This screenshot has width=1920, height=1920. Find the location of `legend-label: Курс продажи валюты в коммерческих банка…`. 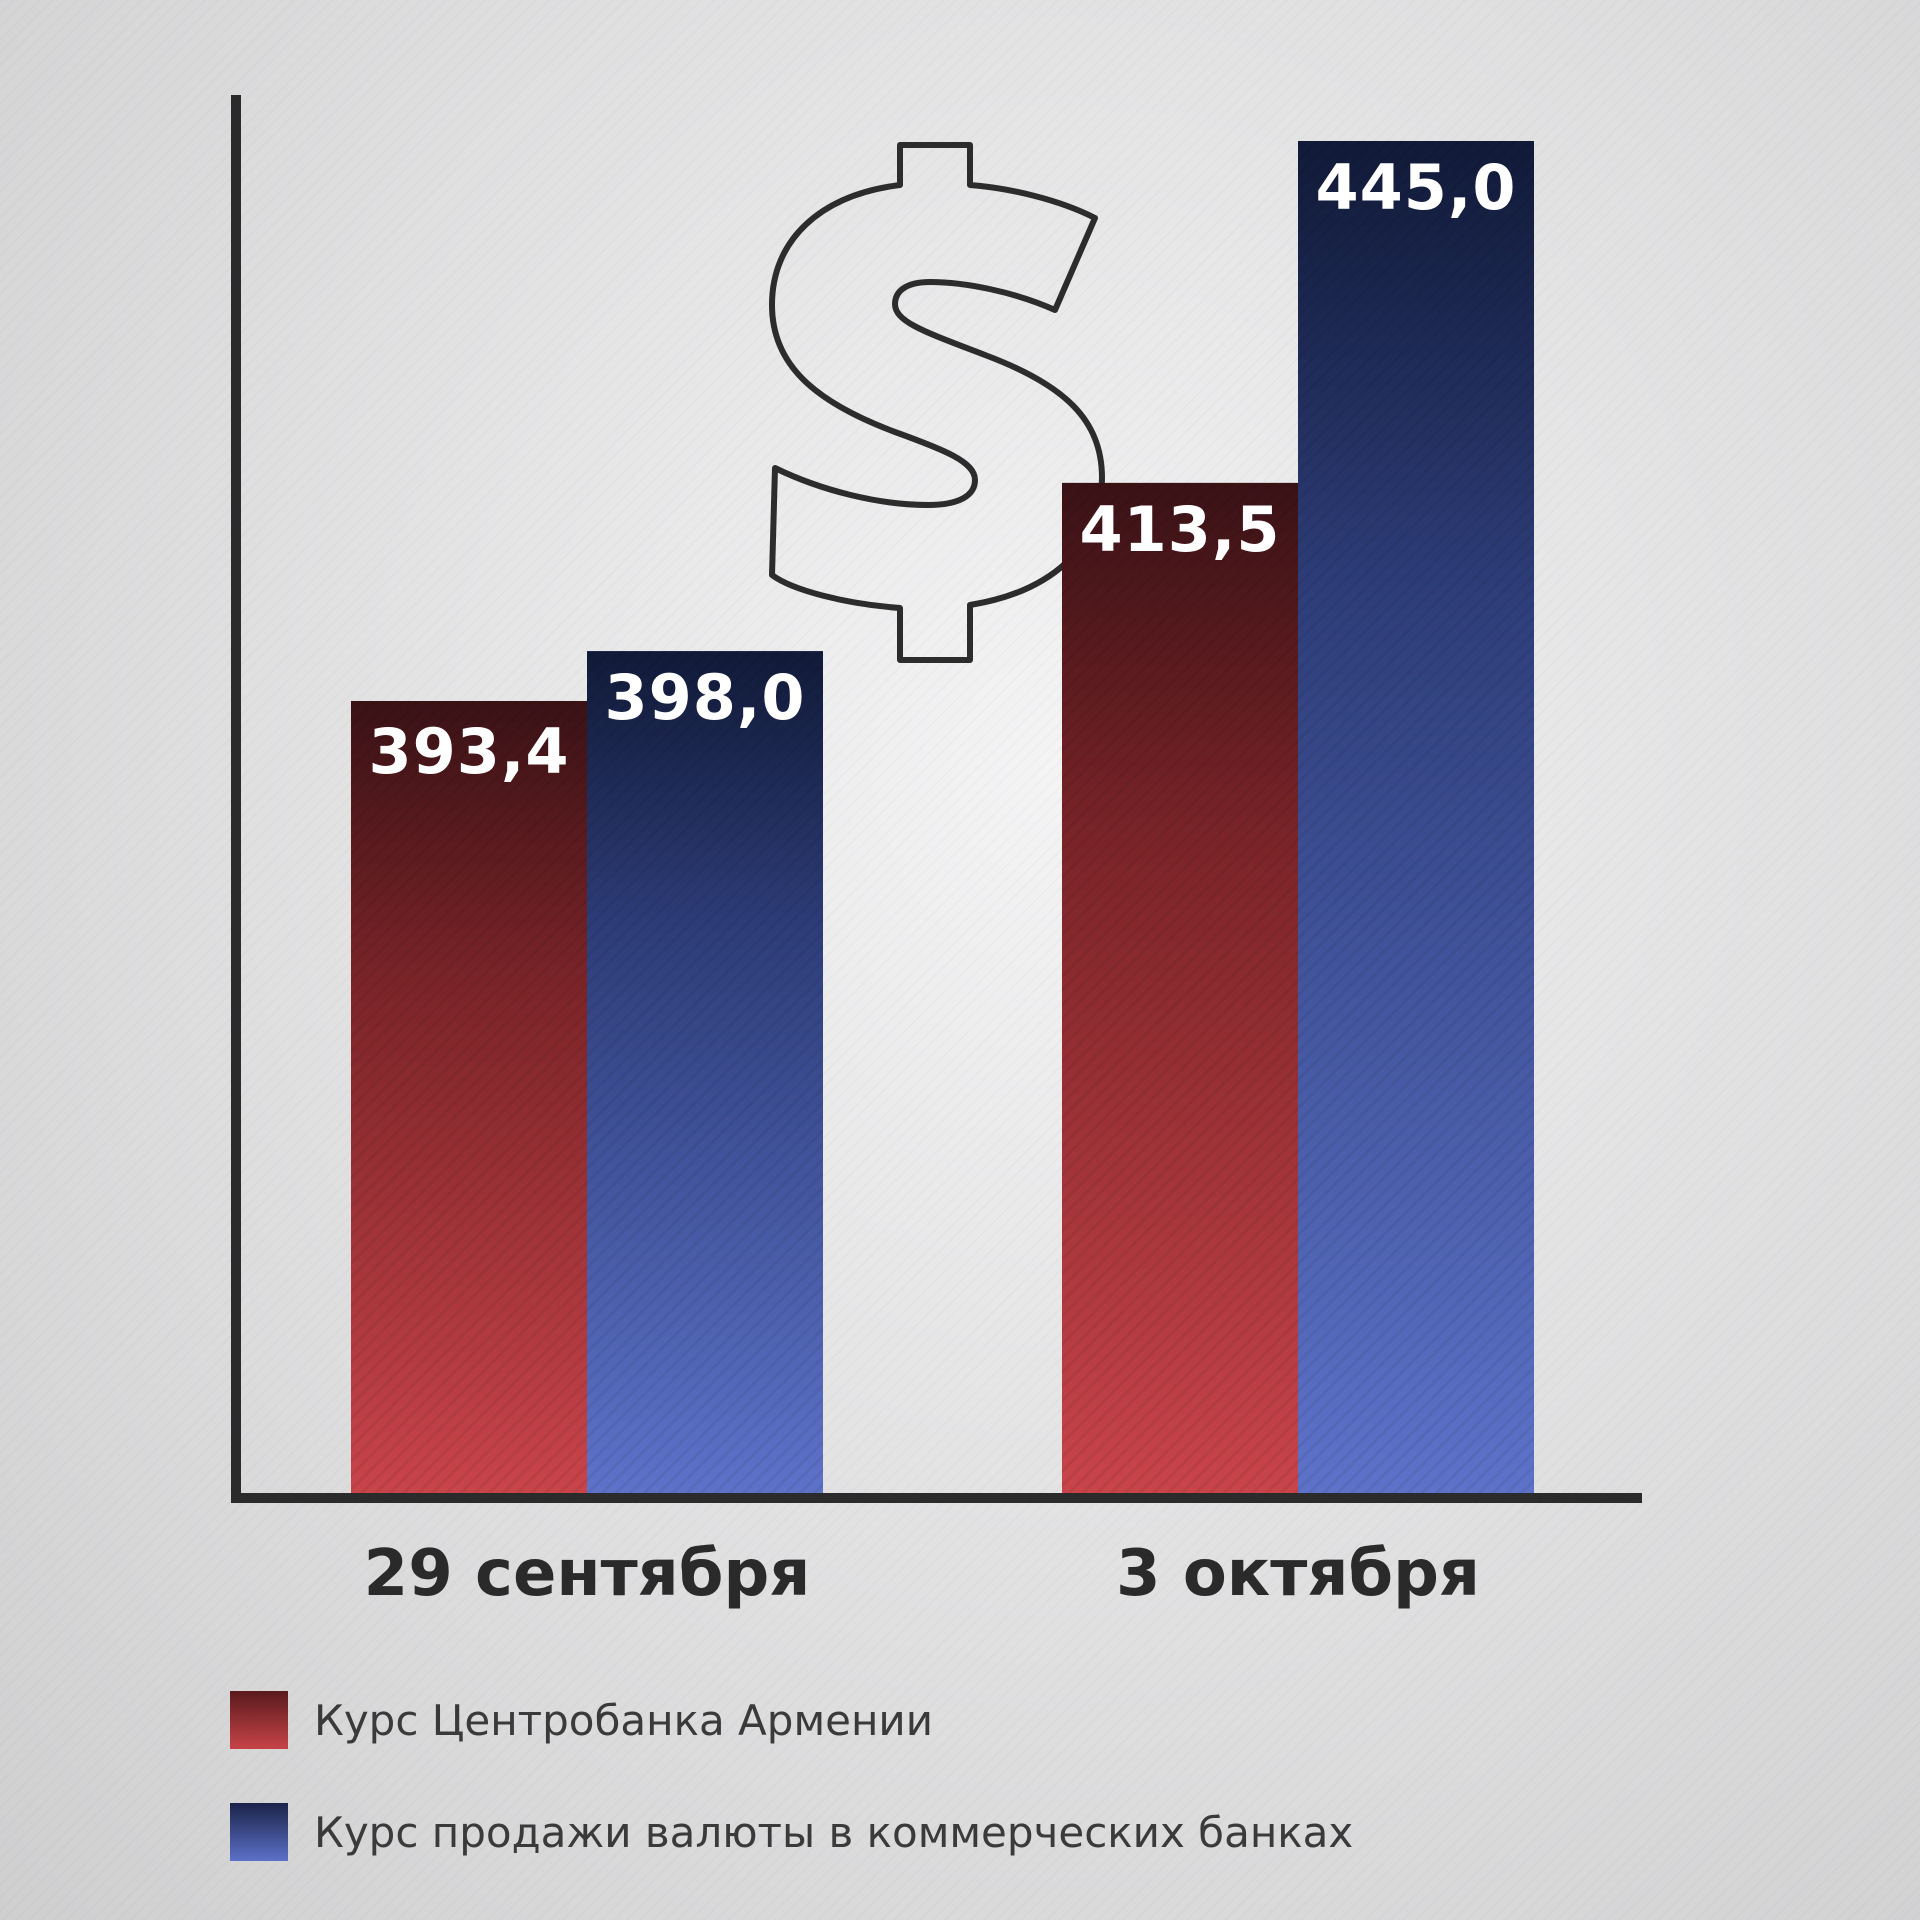

legend-label: Курс продажи валюты в коммерческих банка… is located at coordinates (834, 1832).